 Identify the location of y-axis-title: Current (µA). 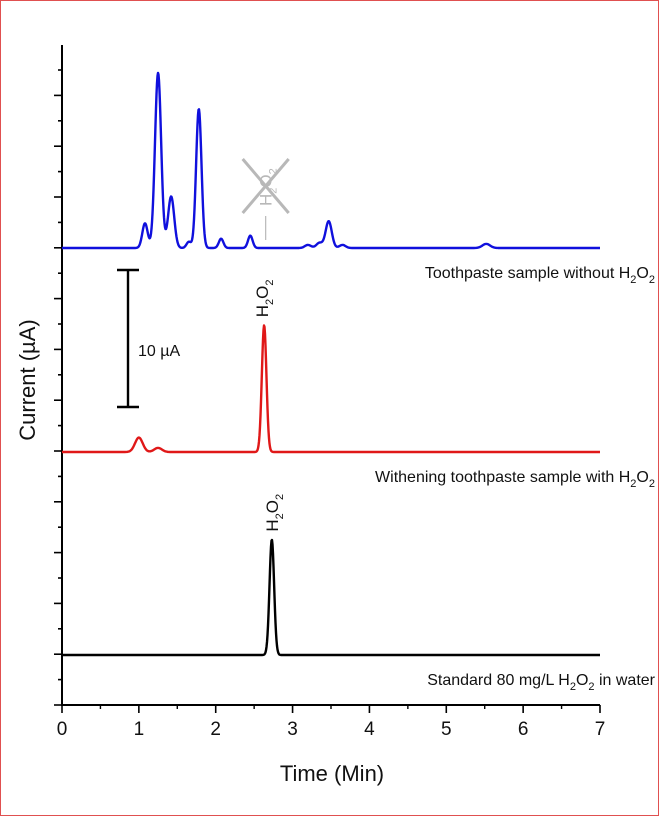
(27, 379).